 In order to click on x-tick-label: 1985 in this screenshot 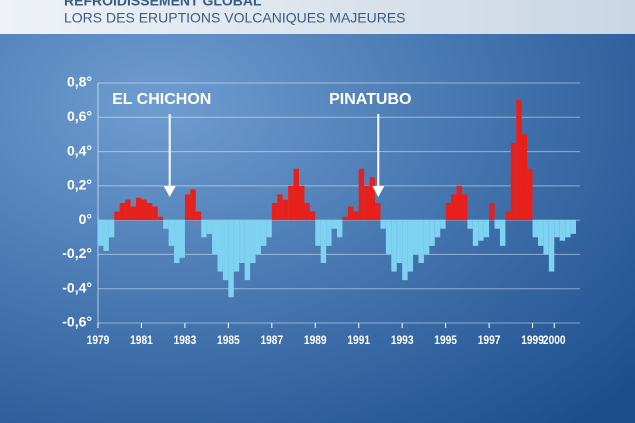, I will do `click(228, 340)`.